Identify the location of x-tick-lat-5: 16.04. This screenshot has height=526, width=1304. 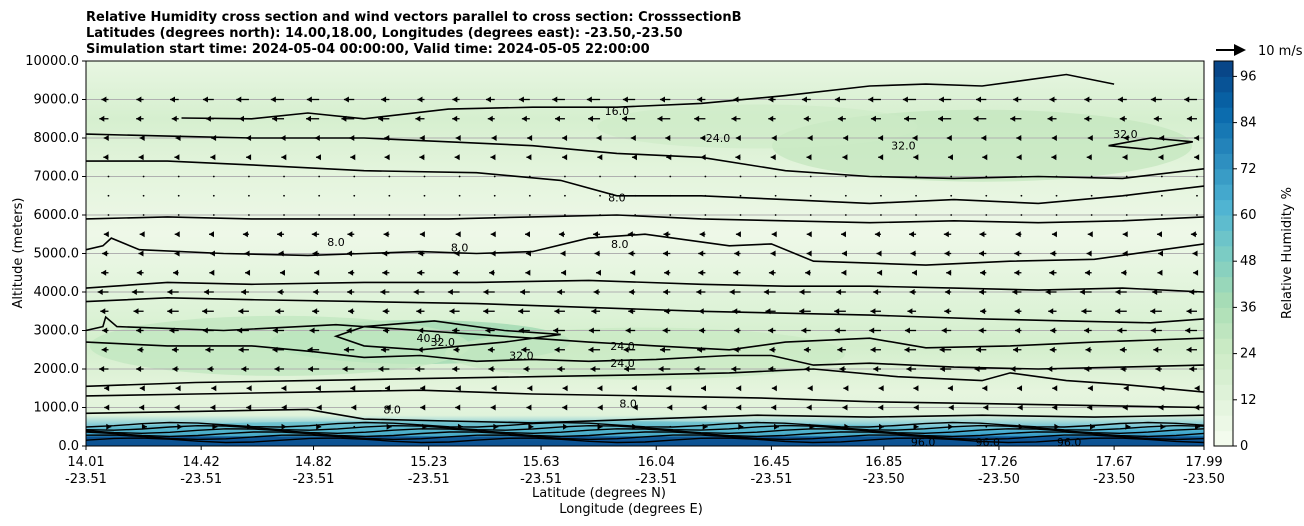
(656, 462).